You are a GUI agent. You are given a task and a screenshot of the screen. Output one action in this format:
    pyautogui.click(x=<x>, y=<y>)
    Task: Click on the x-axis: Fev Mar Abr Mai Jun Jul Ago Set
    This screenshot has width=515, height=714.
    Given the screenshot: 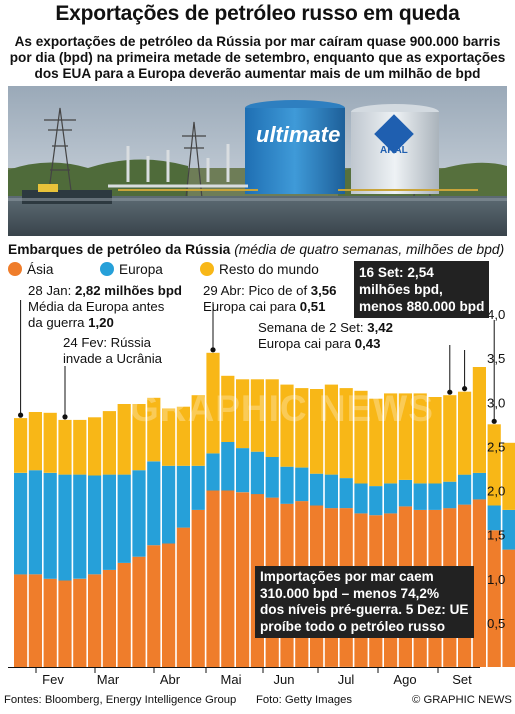 What is the action you would take?
    pyautogui.click(x=244, y=677)
    